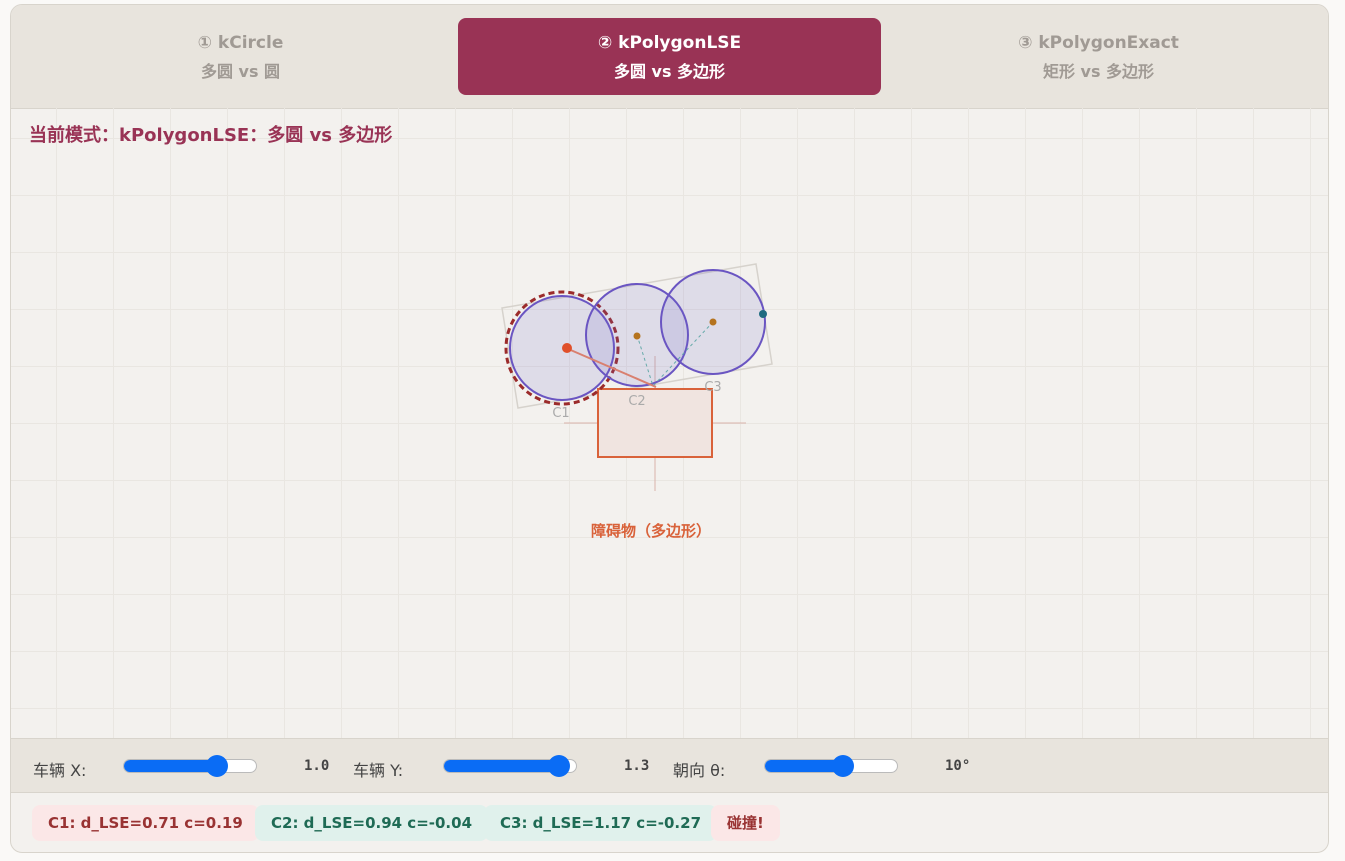  Describe the element at coordinates (745, 823) in the screenshot. I see `status-chip: 碰撞!` at that location.